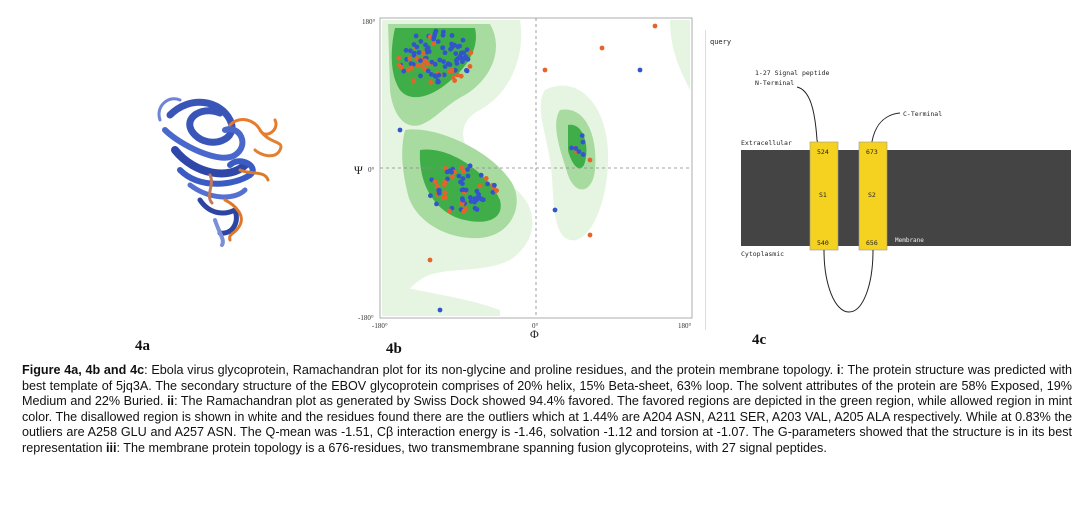 This screenshot has width=1091, height=515. Describe the element at coordinates (872, 152) in the screenshot. I see `s2-top-residue: 673` at that location.